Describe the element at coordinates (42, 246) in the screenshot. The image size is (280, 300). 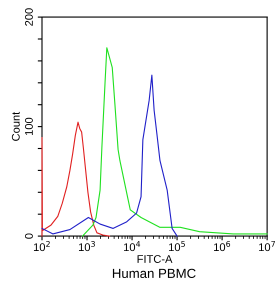
I see `x-tick-label: 10$^{2}$` at that location.